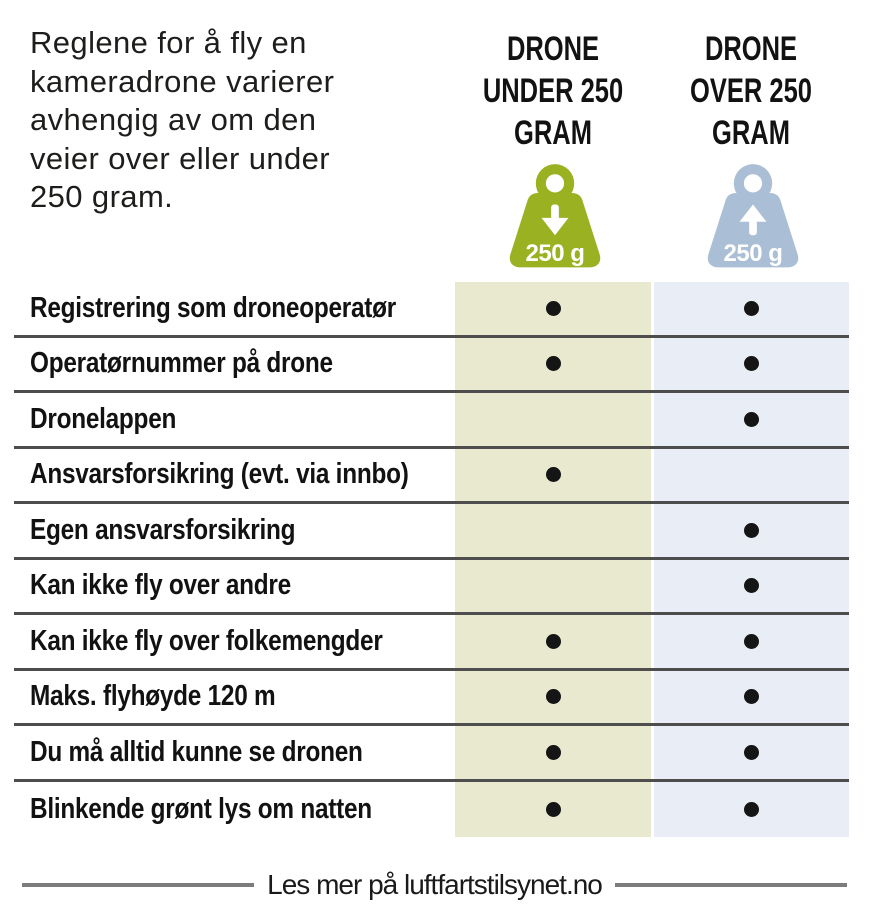  Describe the element at coordinates (180, 158) in the screenshot. I see `intro-line: veier over eller under` at that location.